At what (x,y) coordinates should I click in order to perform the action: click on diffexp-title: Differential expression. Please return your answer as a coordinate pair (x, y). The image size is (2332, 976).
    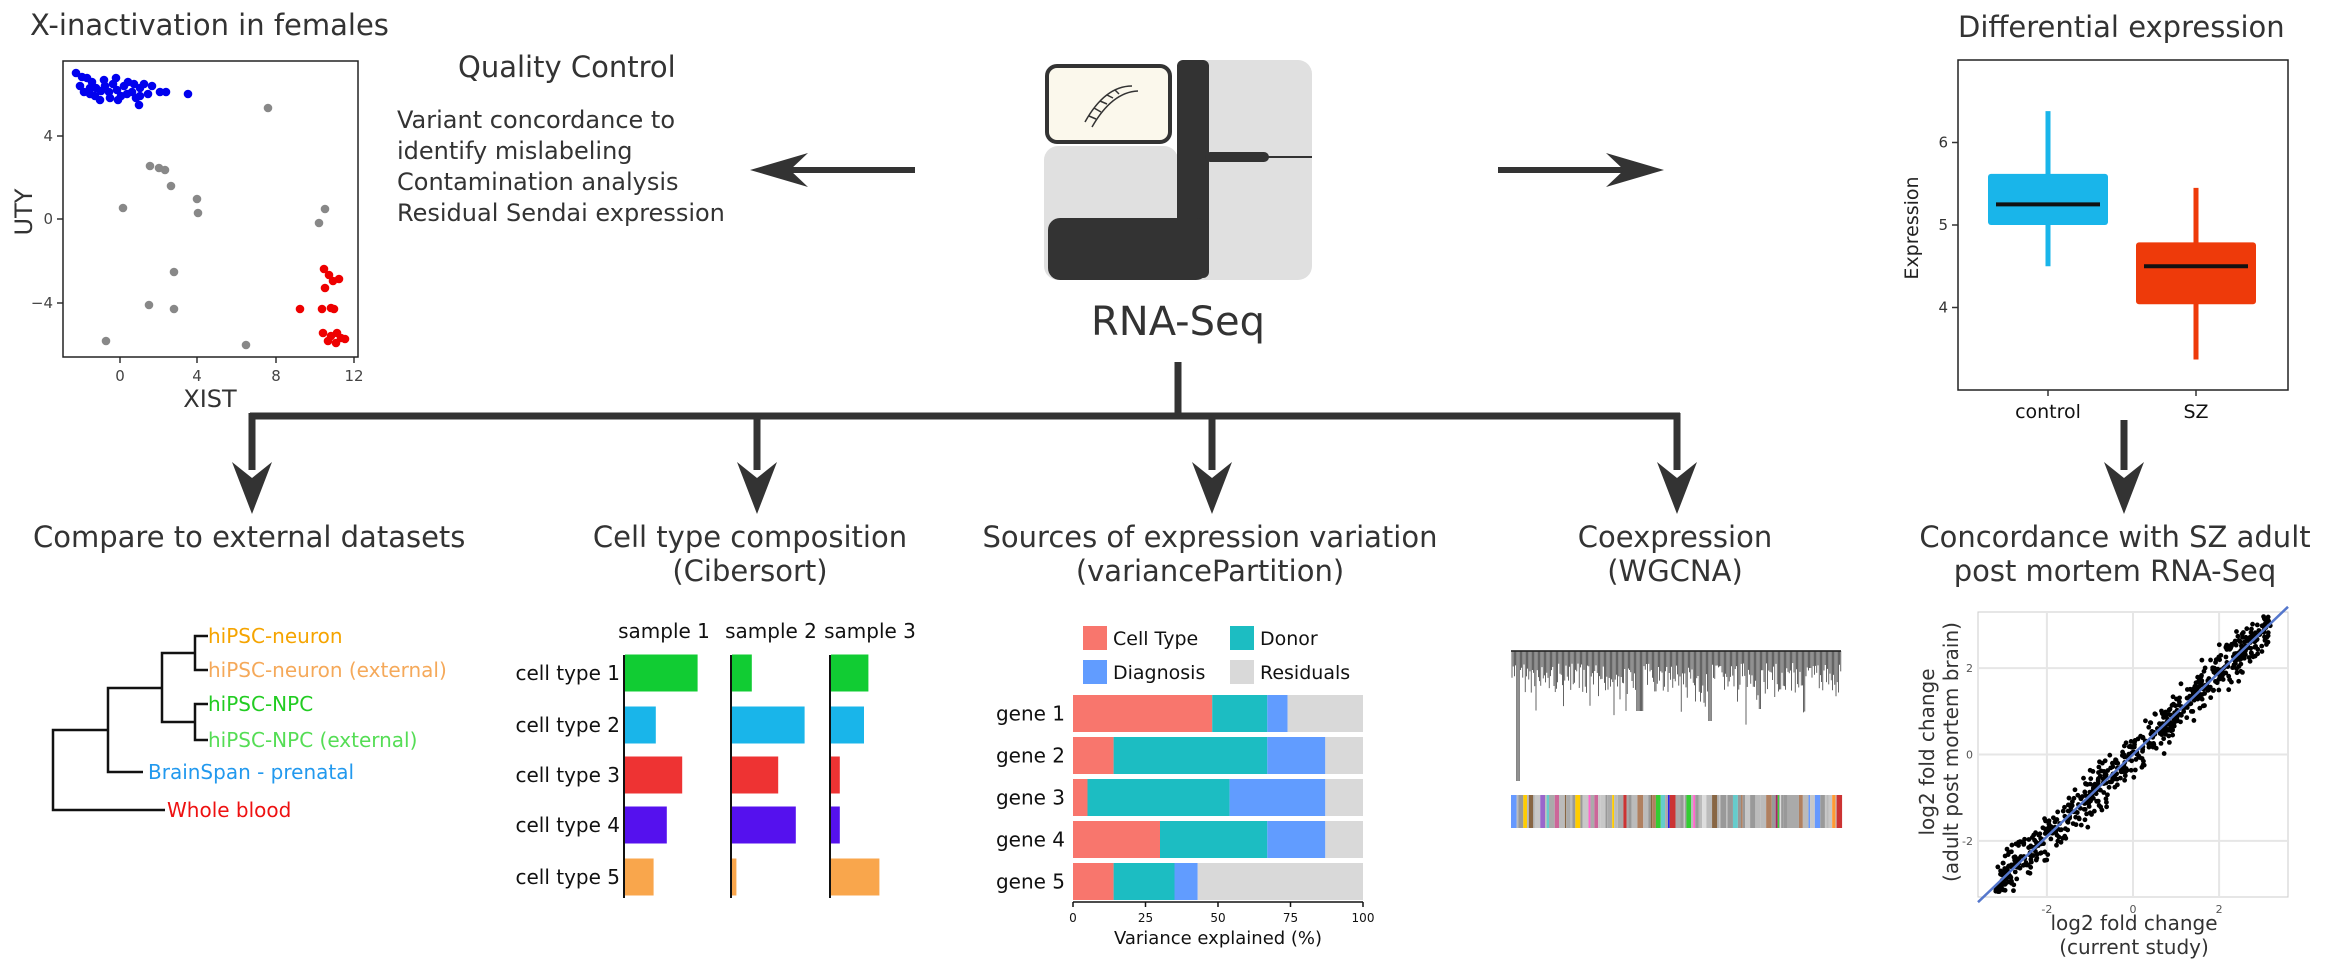
    Looking at the image, I should click on (2121, 27).